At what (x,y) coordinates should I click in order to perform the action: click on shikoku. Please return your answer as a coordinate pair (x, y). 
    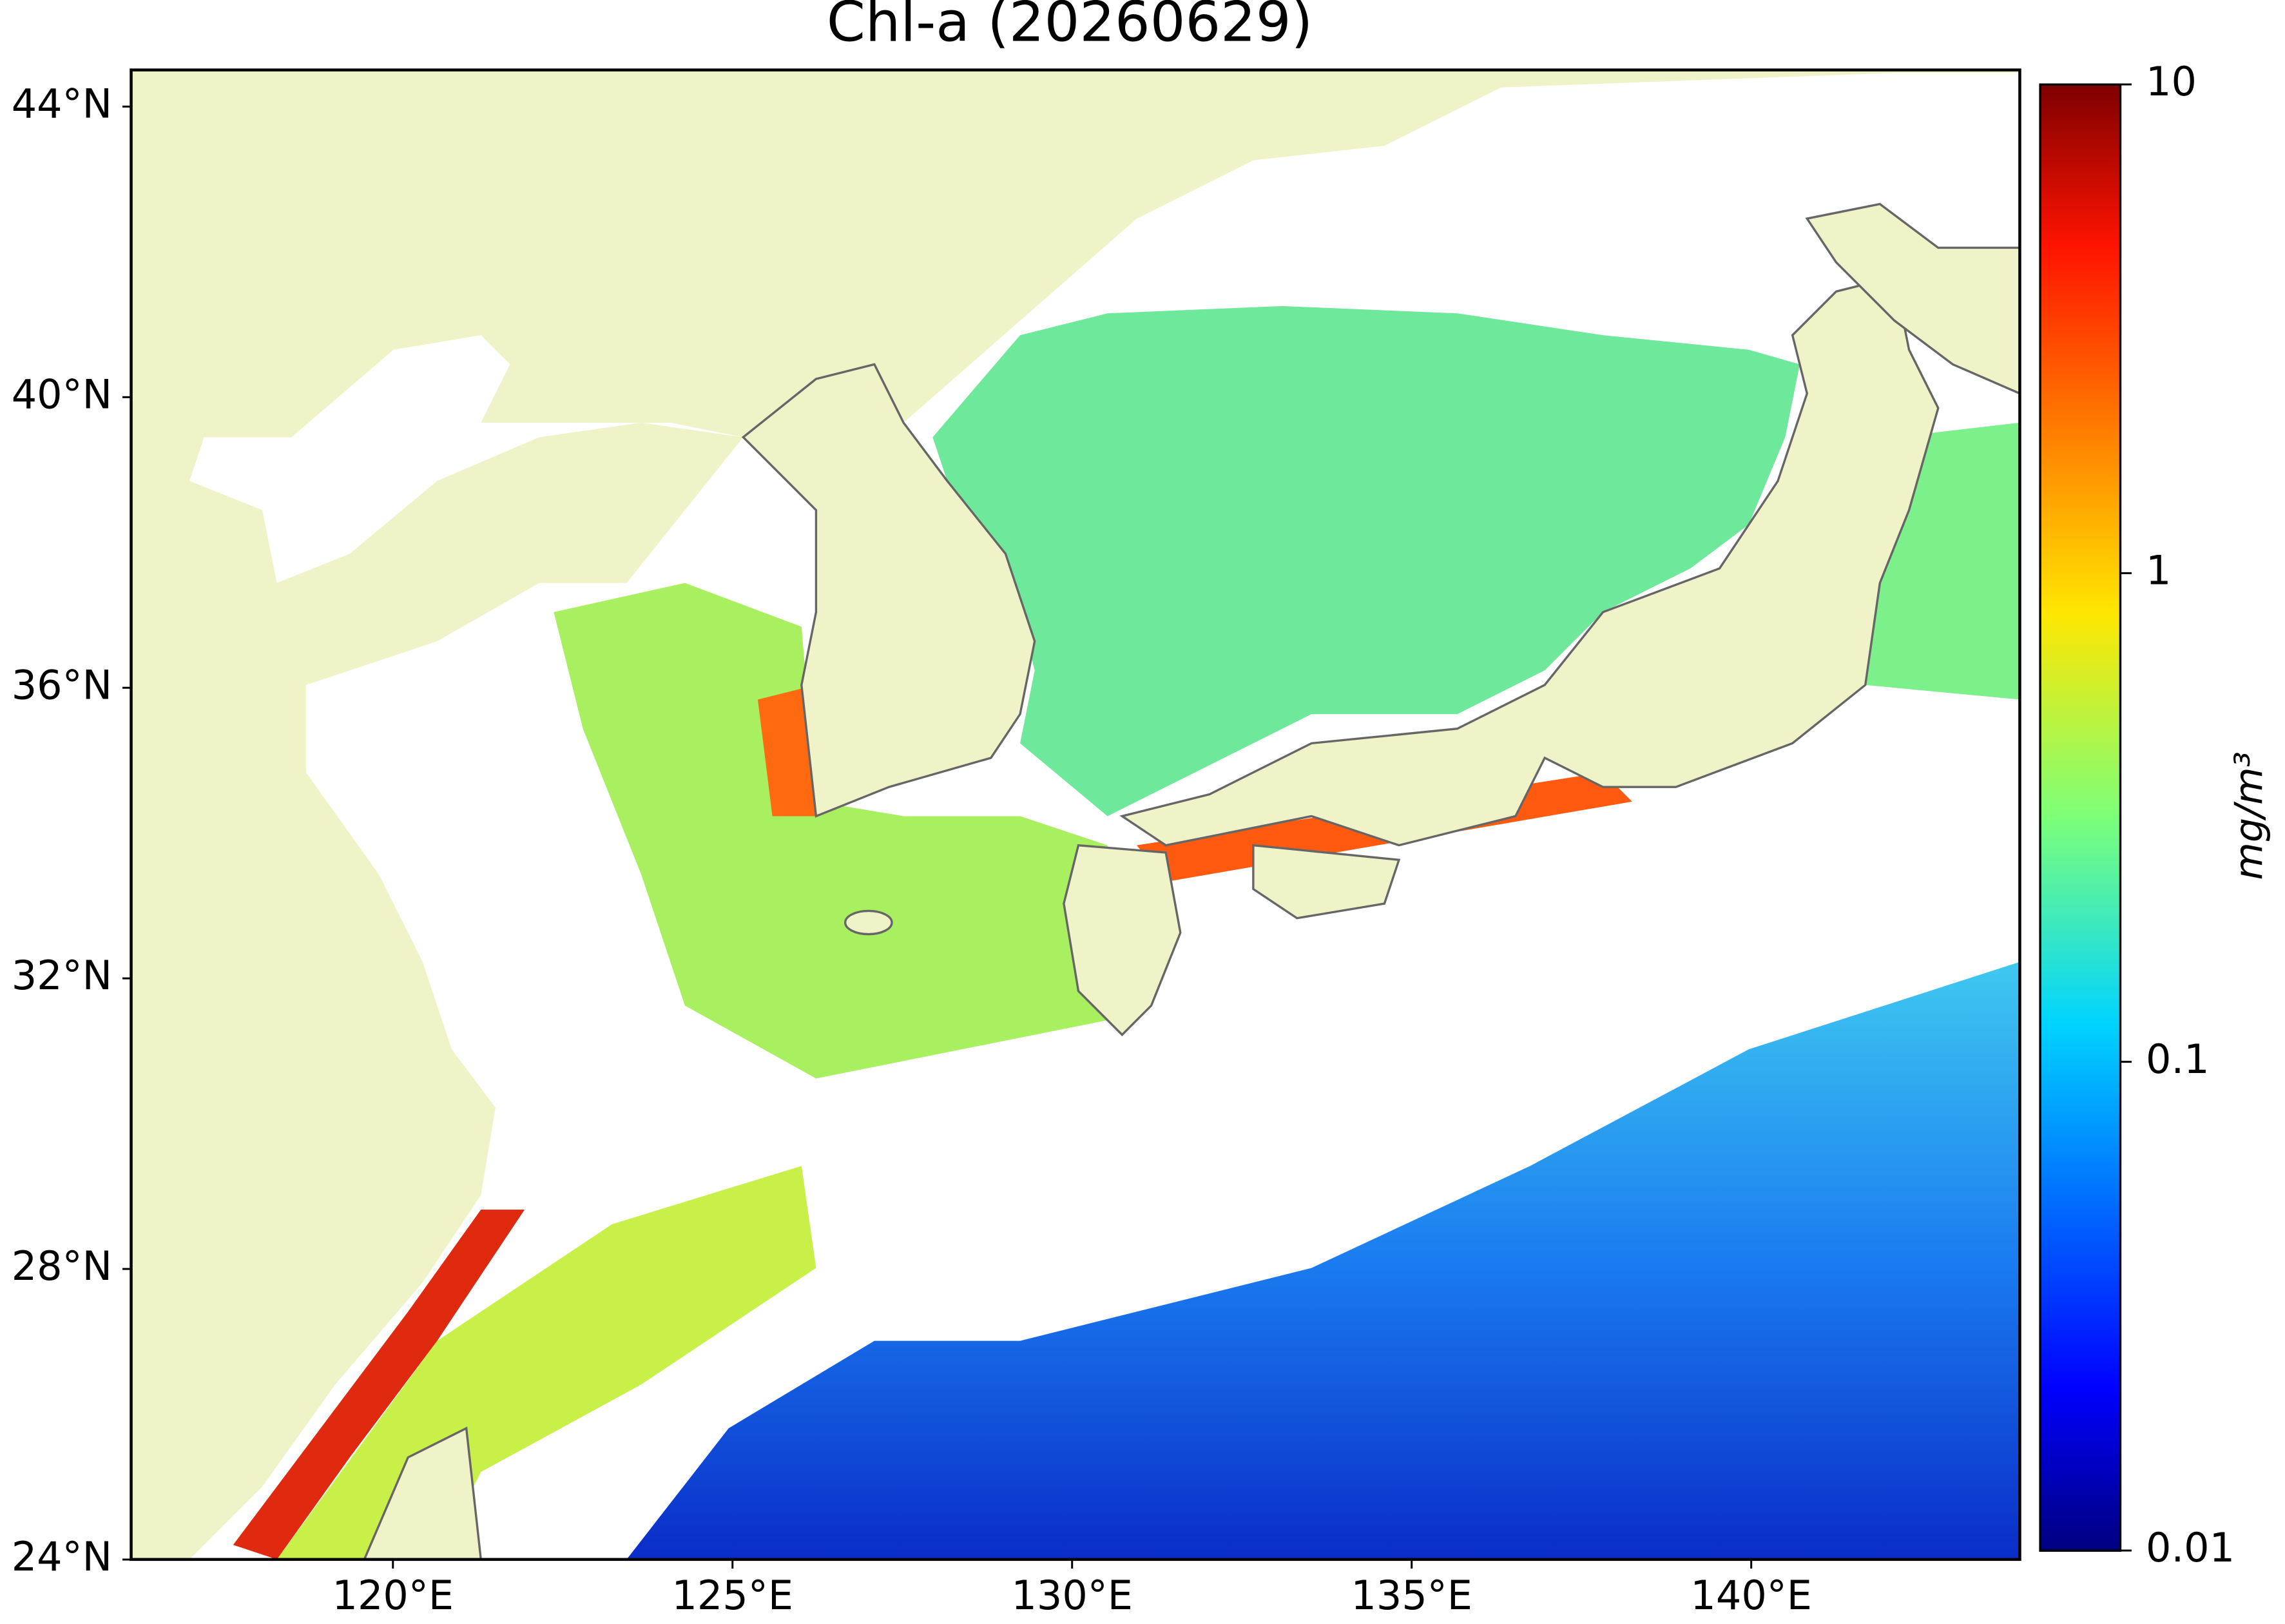
    Looking at the image, I should click on (1326, 882).